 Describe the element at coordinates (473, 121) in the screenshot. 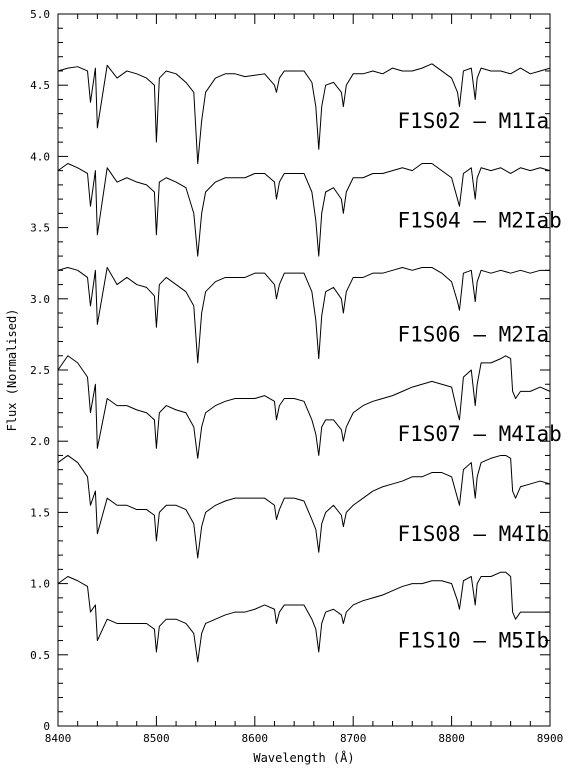

I see `spectrum-label: F1S02 – M1Ia` at that location.